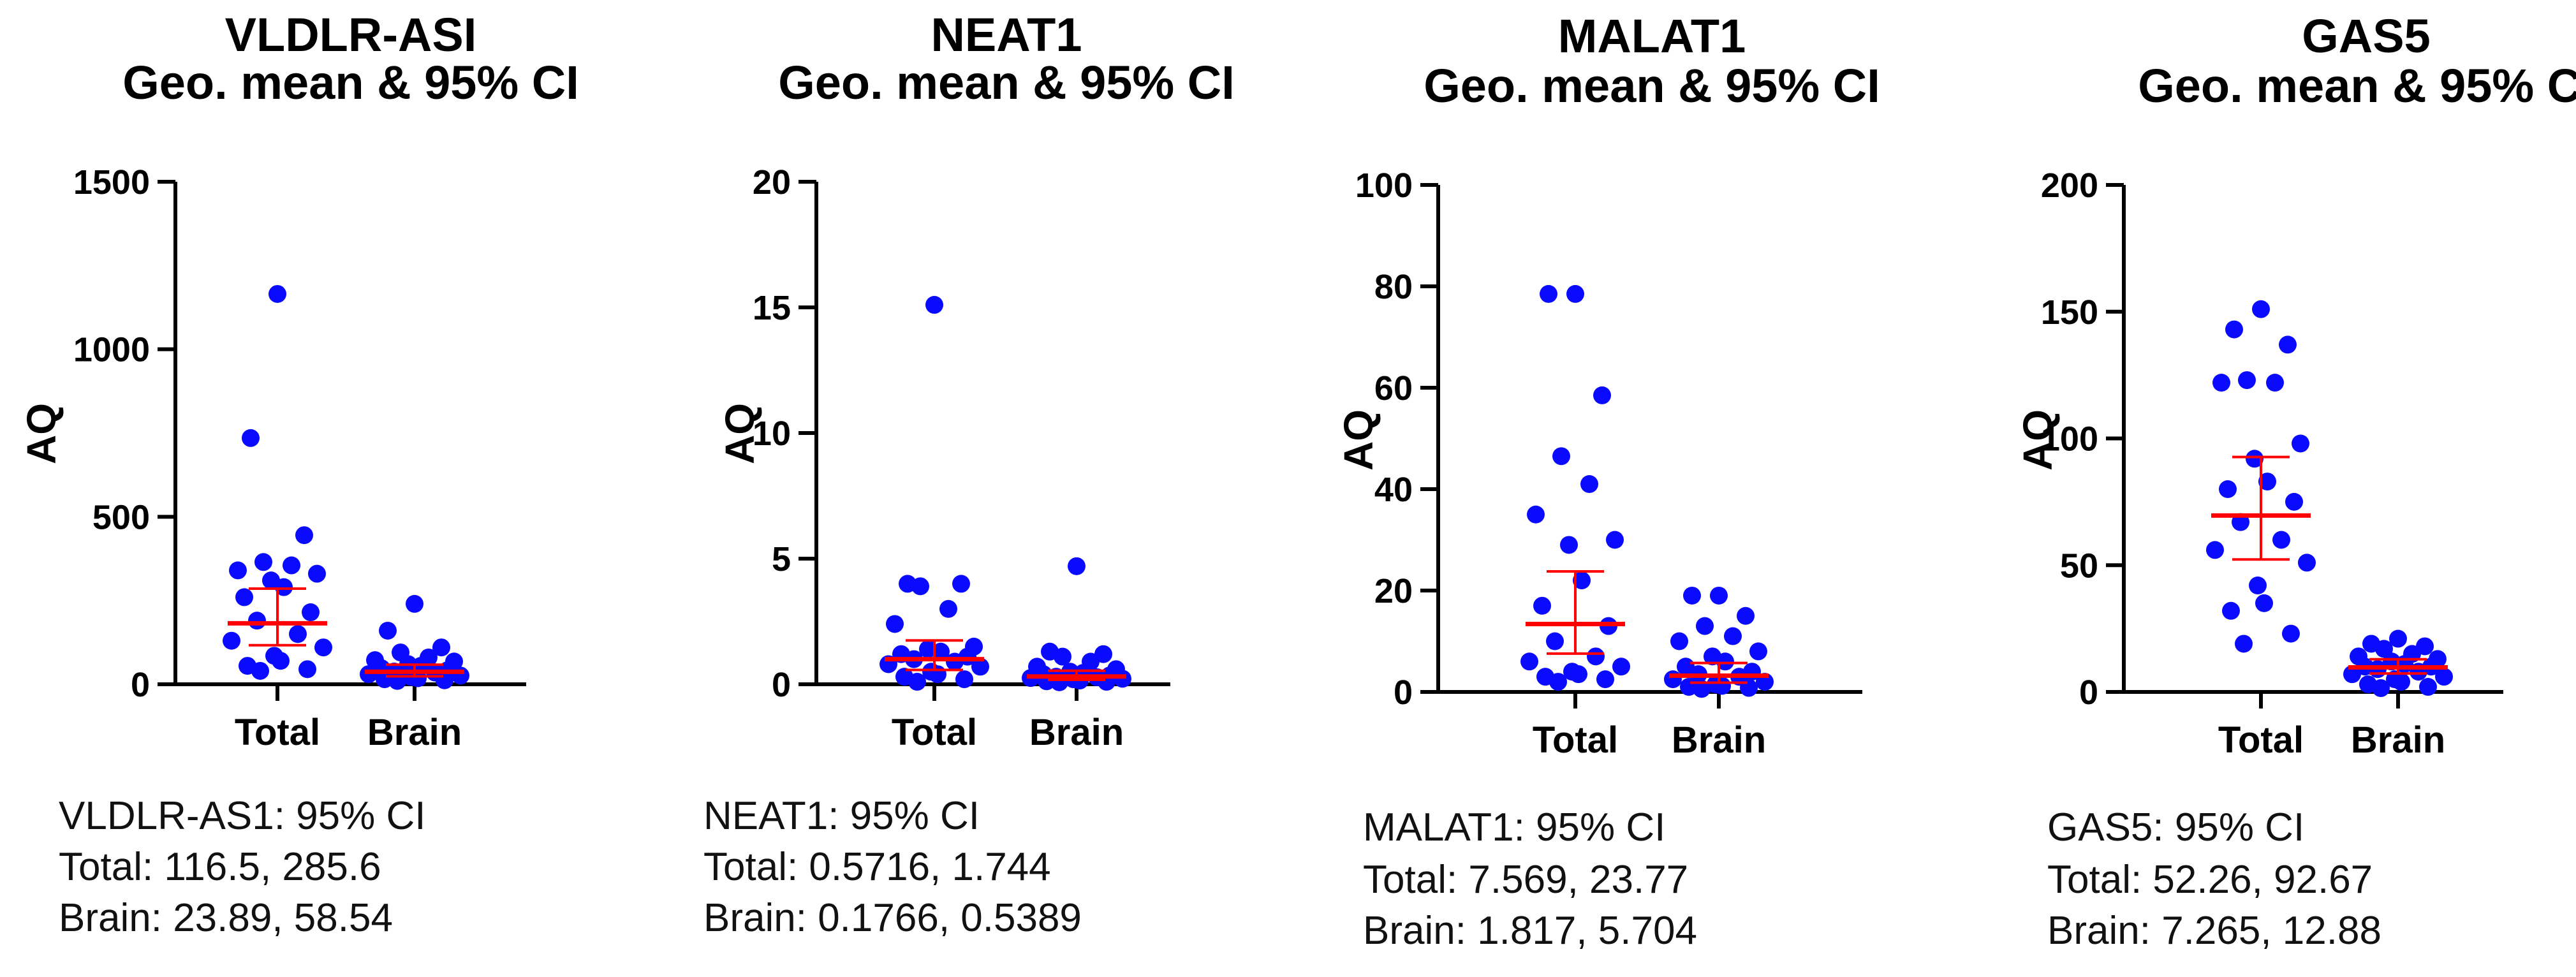 This screenshot has height=977, width=2576. Describe the element at coordinates (1006, 34) in the screenshot. I see `panel-title-line: NEAT1` at that location.